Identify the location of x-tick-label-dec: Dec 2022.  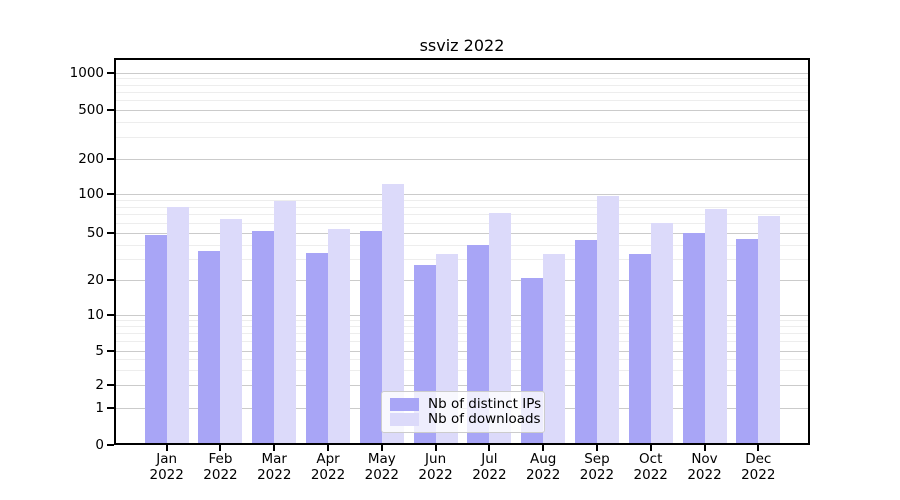
(758, 467).